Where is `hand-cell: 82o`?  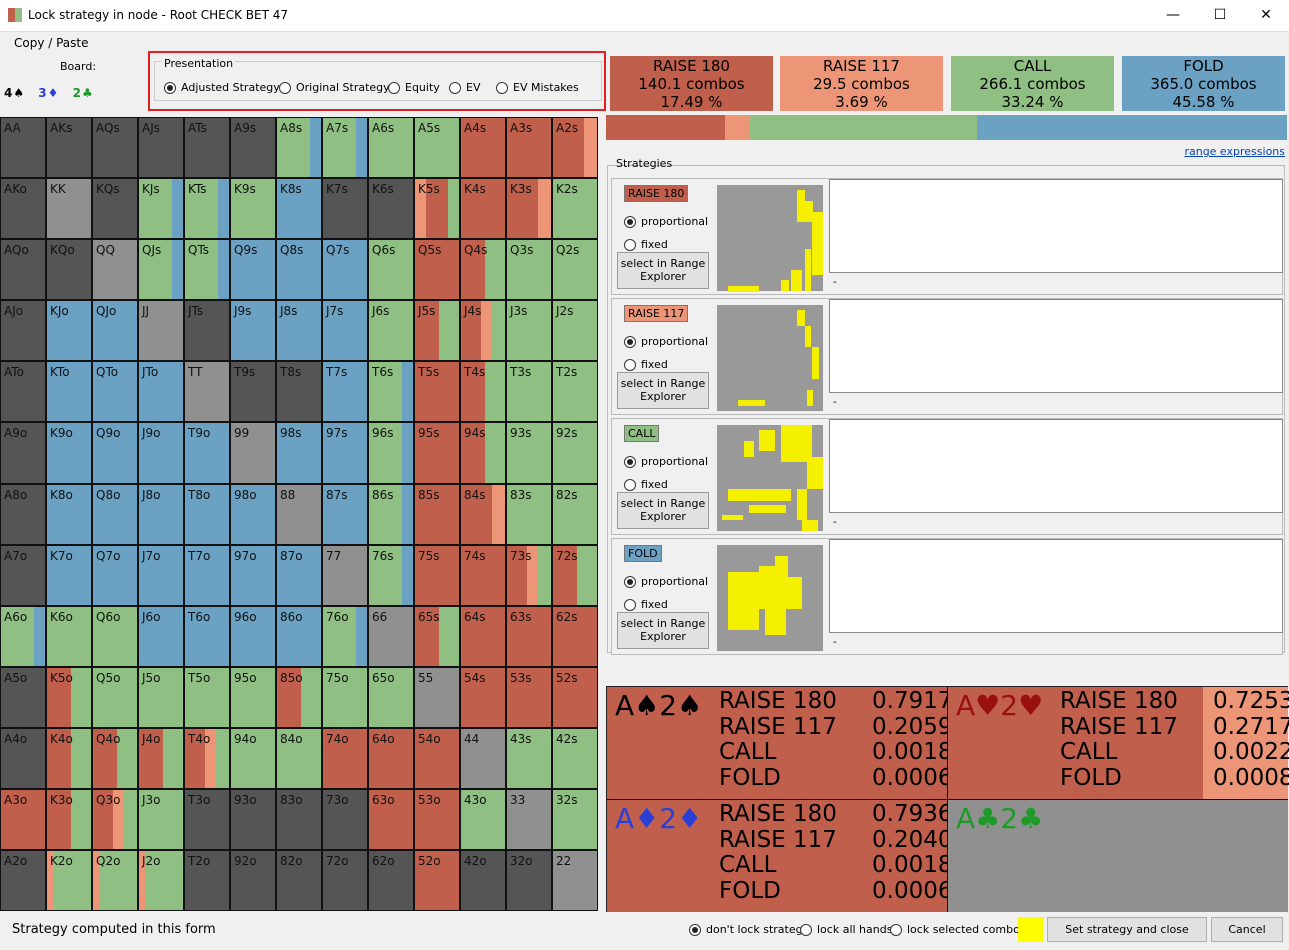
hand-cell: 82o is located at coordinates (299, 881).